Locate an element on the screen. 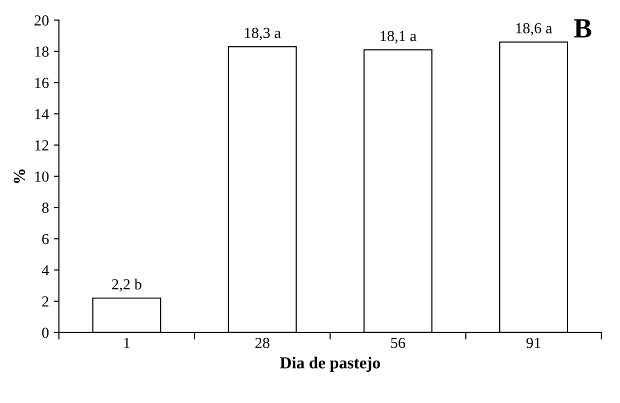  y-tick-label: 14 is located at coordinates (42, 114).